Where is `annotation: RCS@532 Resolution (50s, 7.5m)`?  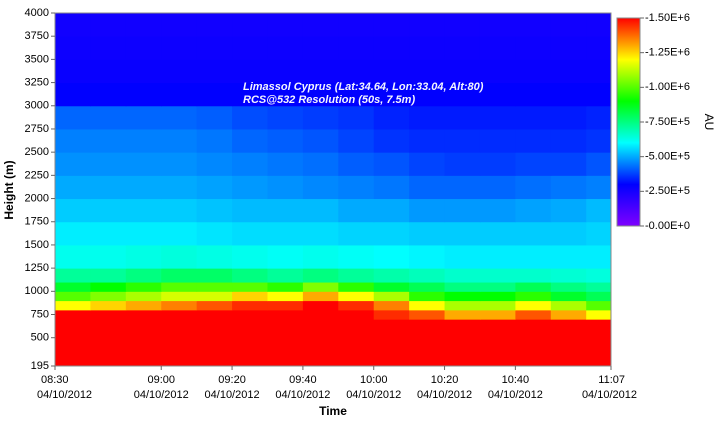 annotation: RCS@532 Resolution (50s, 7.5m) is located at coordinates (329, 100).